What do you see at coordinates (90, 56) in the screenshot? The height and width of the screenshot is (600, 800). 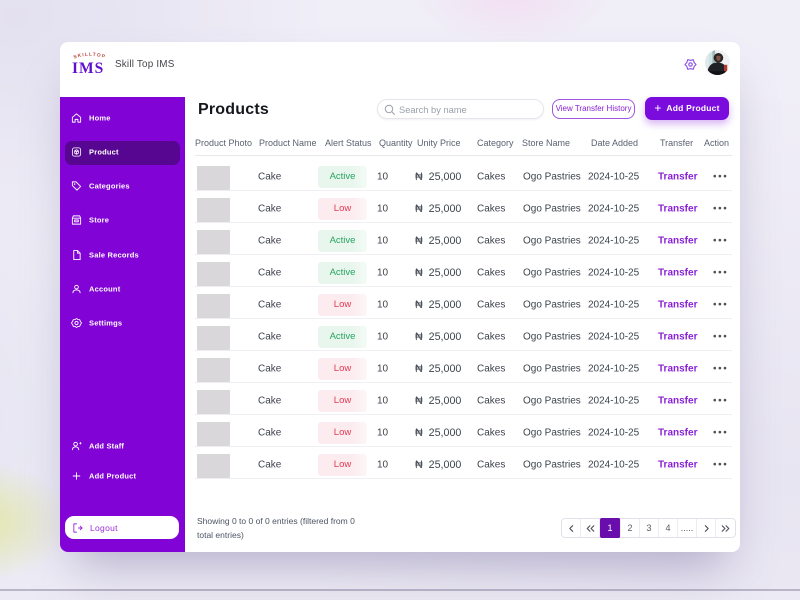 I see `svg-text: SKILLTOP` at bounding box center [90, 56].